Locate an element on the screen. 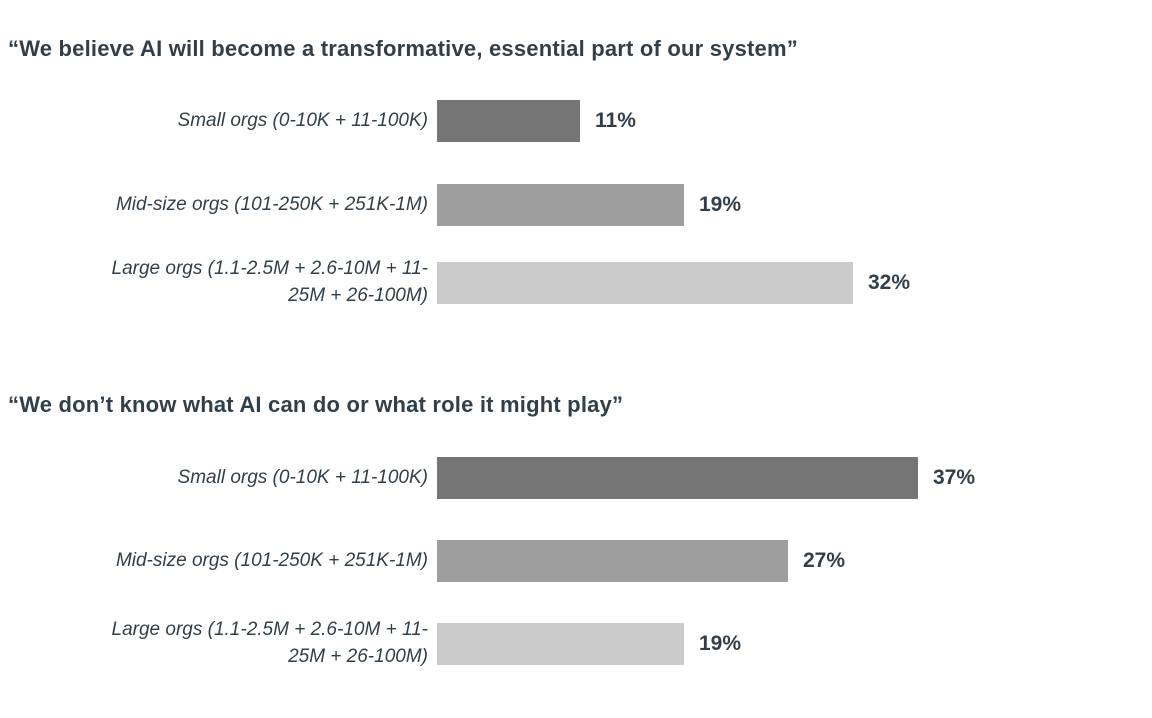 This screenshot has height=718, width=1152. chart1-row2-bar is located at coordinates (560, 205).